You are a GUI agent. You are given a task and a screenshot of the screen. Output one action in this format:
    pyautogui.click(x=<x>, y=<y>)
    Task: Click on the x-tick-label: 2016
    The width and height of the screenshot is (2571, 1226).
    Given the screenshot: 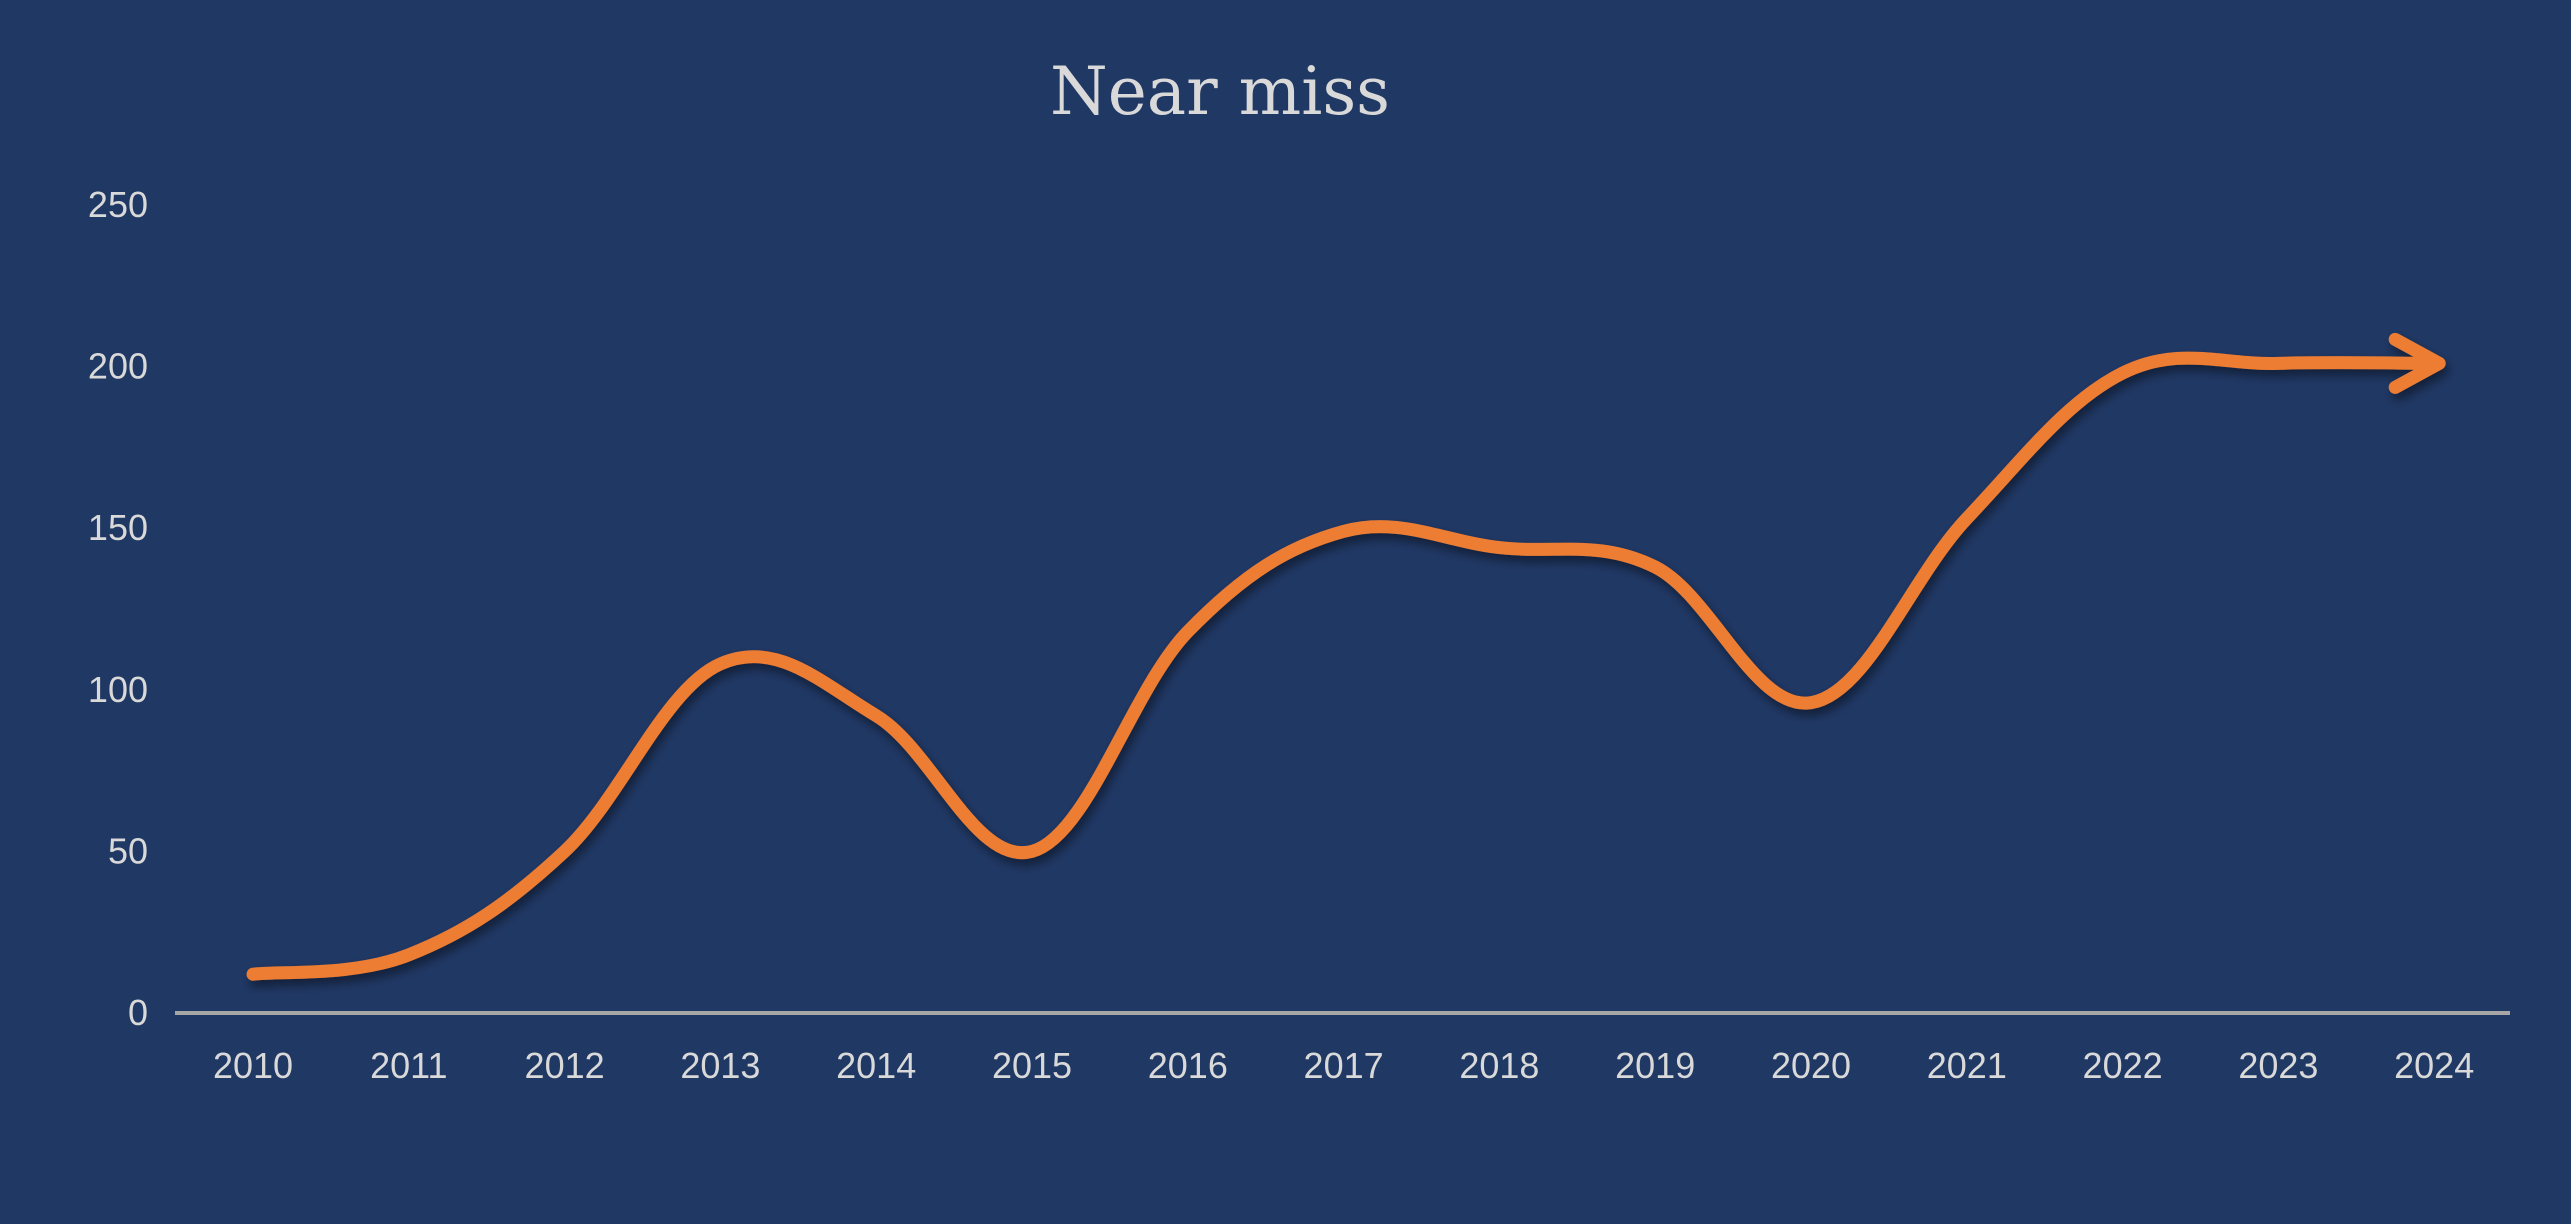 What is the action you would take?
    pyautogui.click(x=1188, y=1065)
    